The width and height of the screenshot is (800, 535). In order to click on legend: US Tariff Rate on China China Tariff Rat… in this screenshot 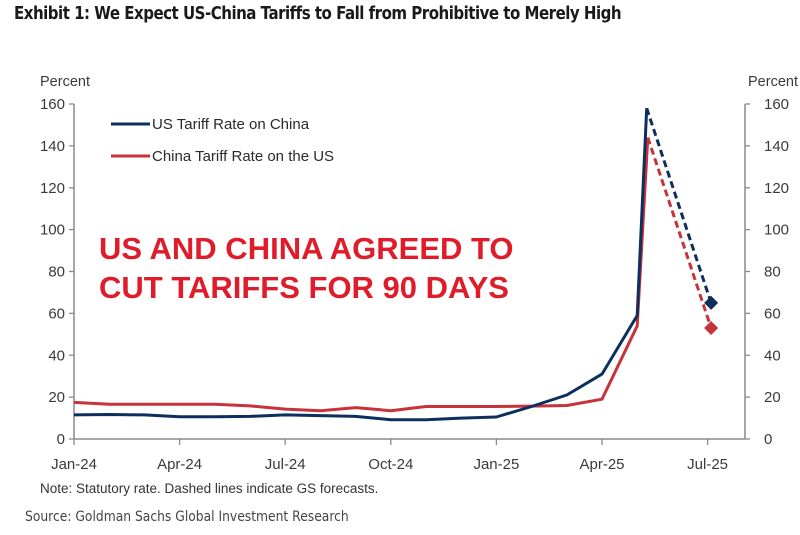, I will do `click(222, 140)`.